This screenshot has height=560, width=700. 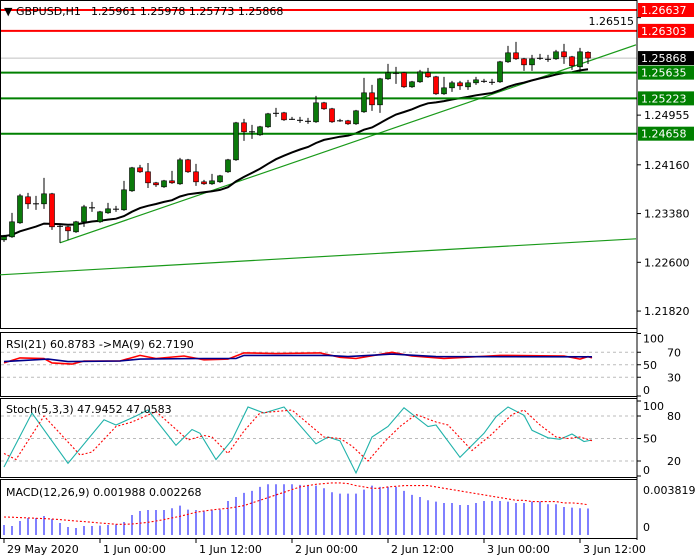 What do you see at coordinates (674, 352) in the screenshot?
I see `indicator-axis-label: 70` at bounding box center [674, 352].